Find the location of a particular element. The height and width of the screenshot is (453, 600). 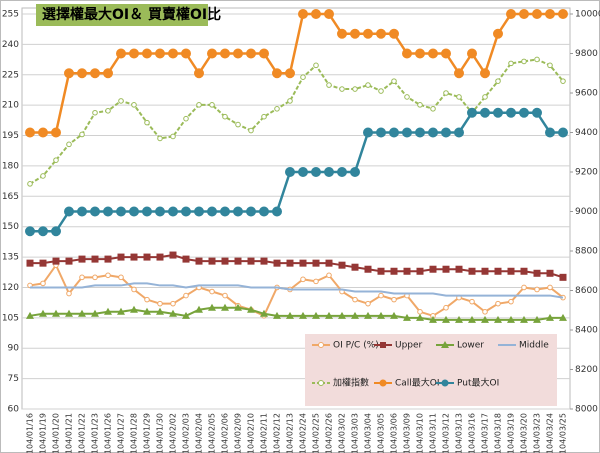

legend-label: OI P/C (%) is located at coordinates (356, 346).